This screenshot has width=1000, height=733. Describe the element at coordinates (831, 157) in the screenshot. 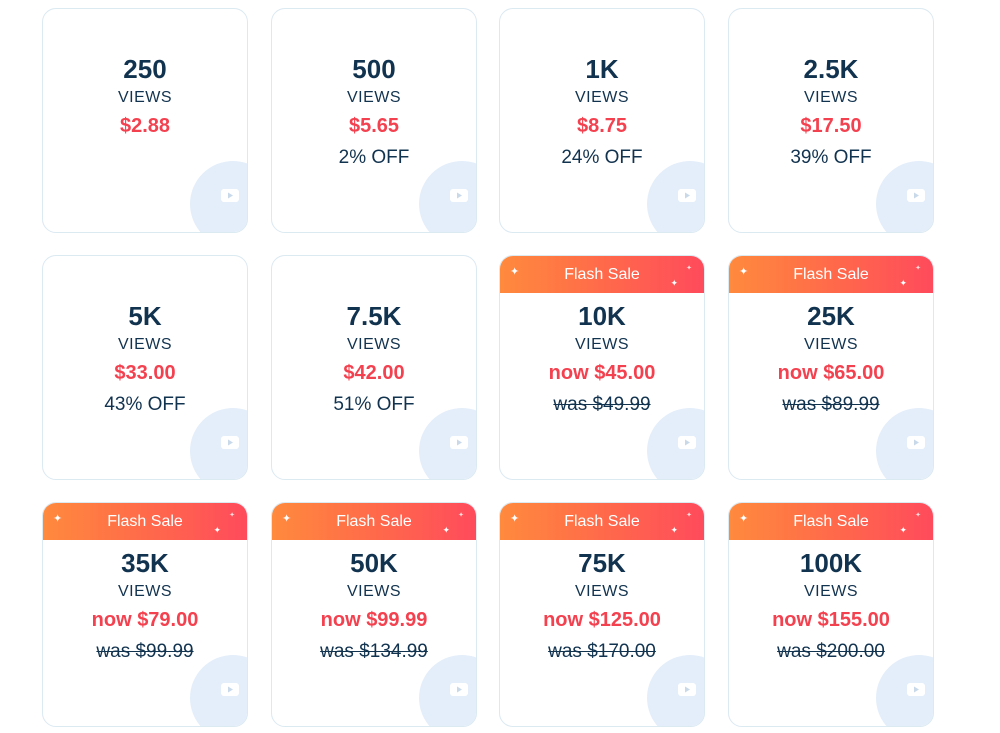

I see `discount-label: 39% OFF` at that location.